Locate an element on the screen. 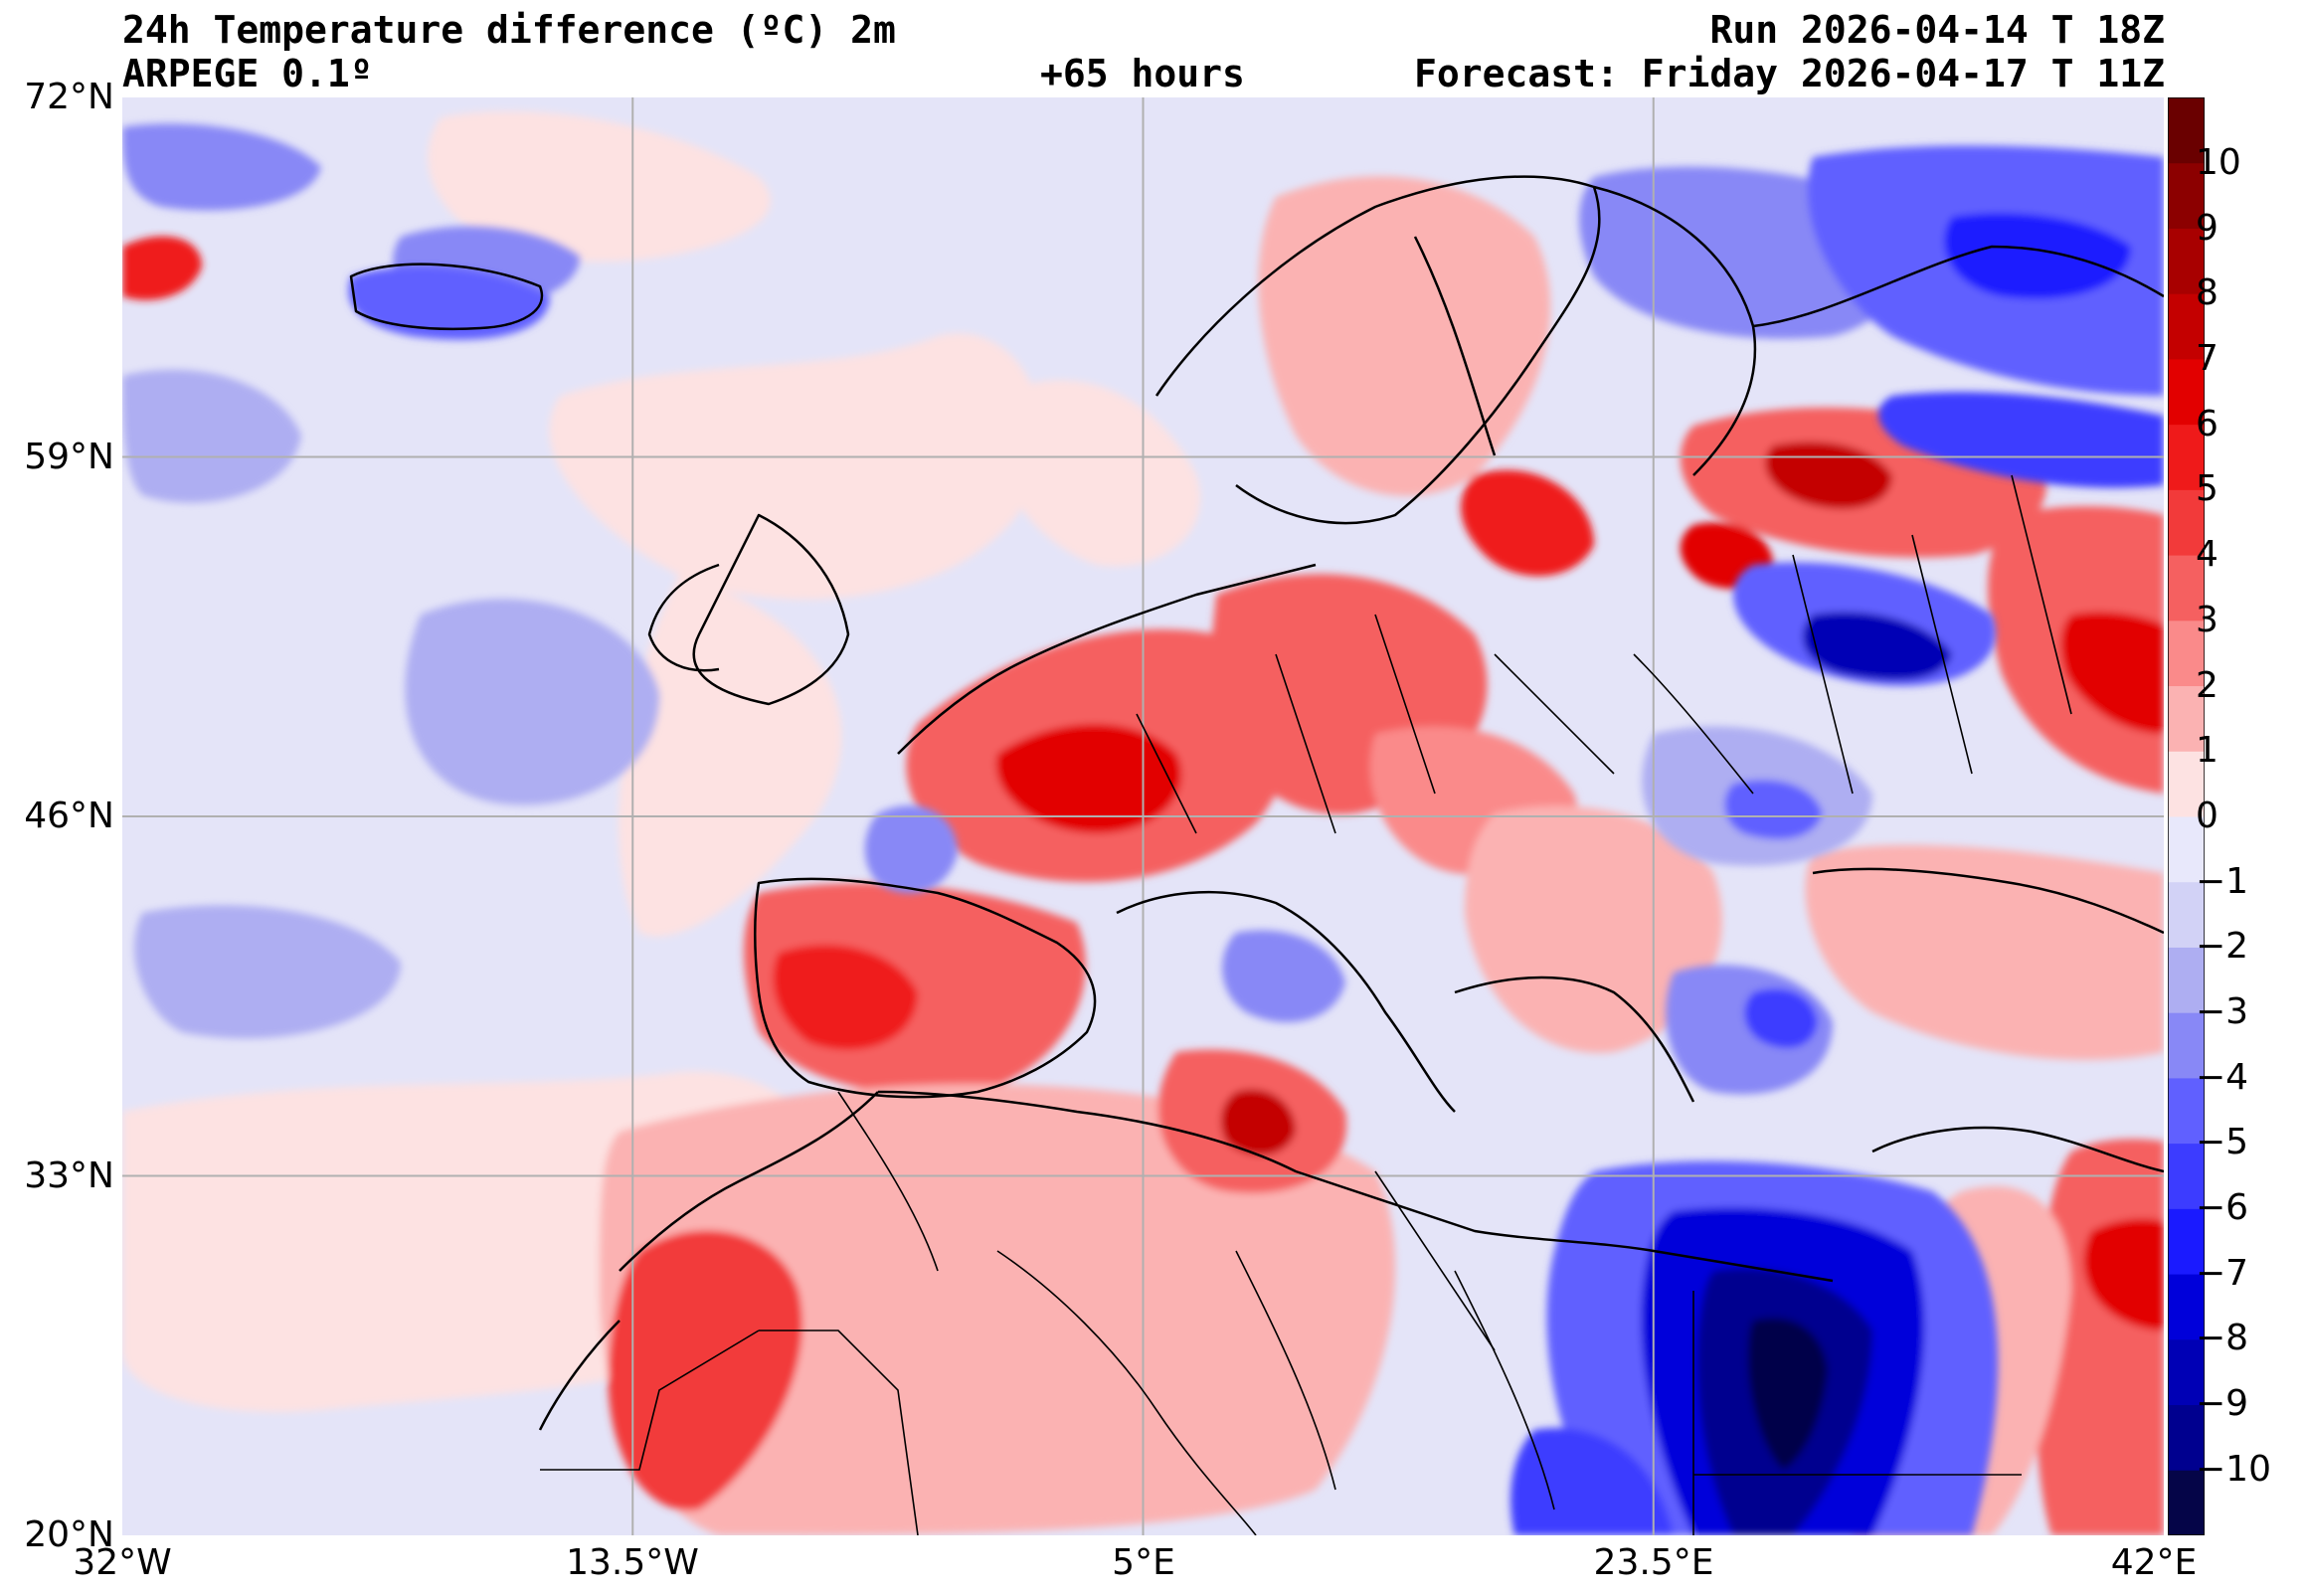 The width and height of the screenshot is (2307, 1596). colorbar-label-minus-3: −3 is located at coordinates (2222, 1012).